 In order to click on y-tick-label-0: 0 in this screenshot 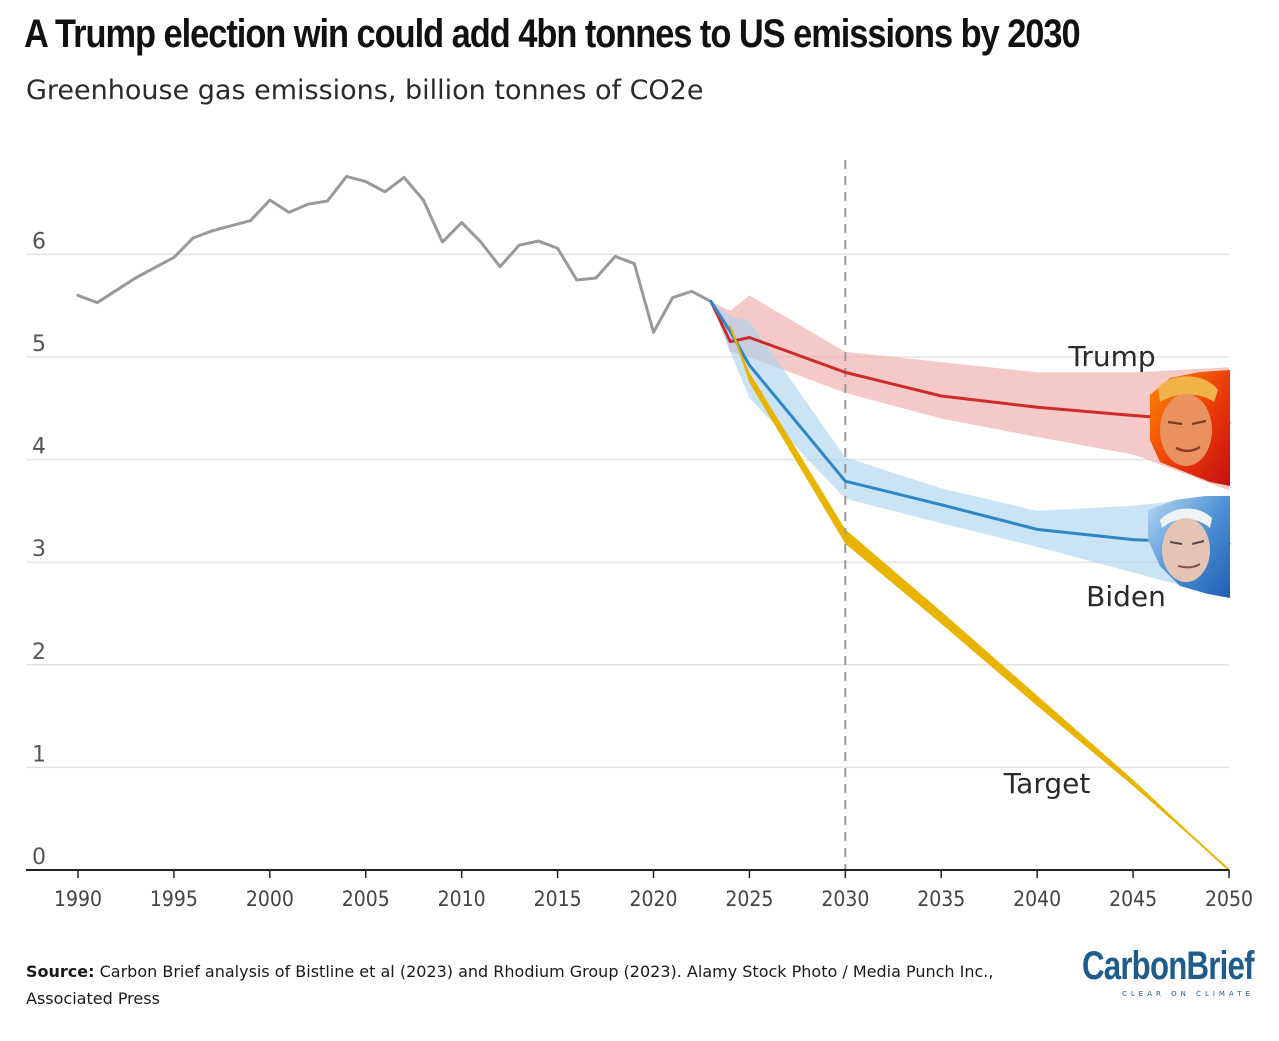, I will do `click(39, 857)`.